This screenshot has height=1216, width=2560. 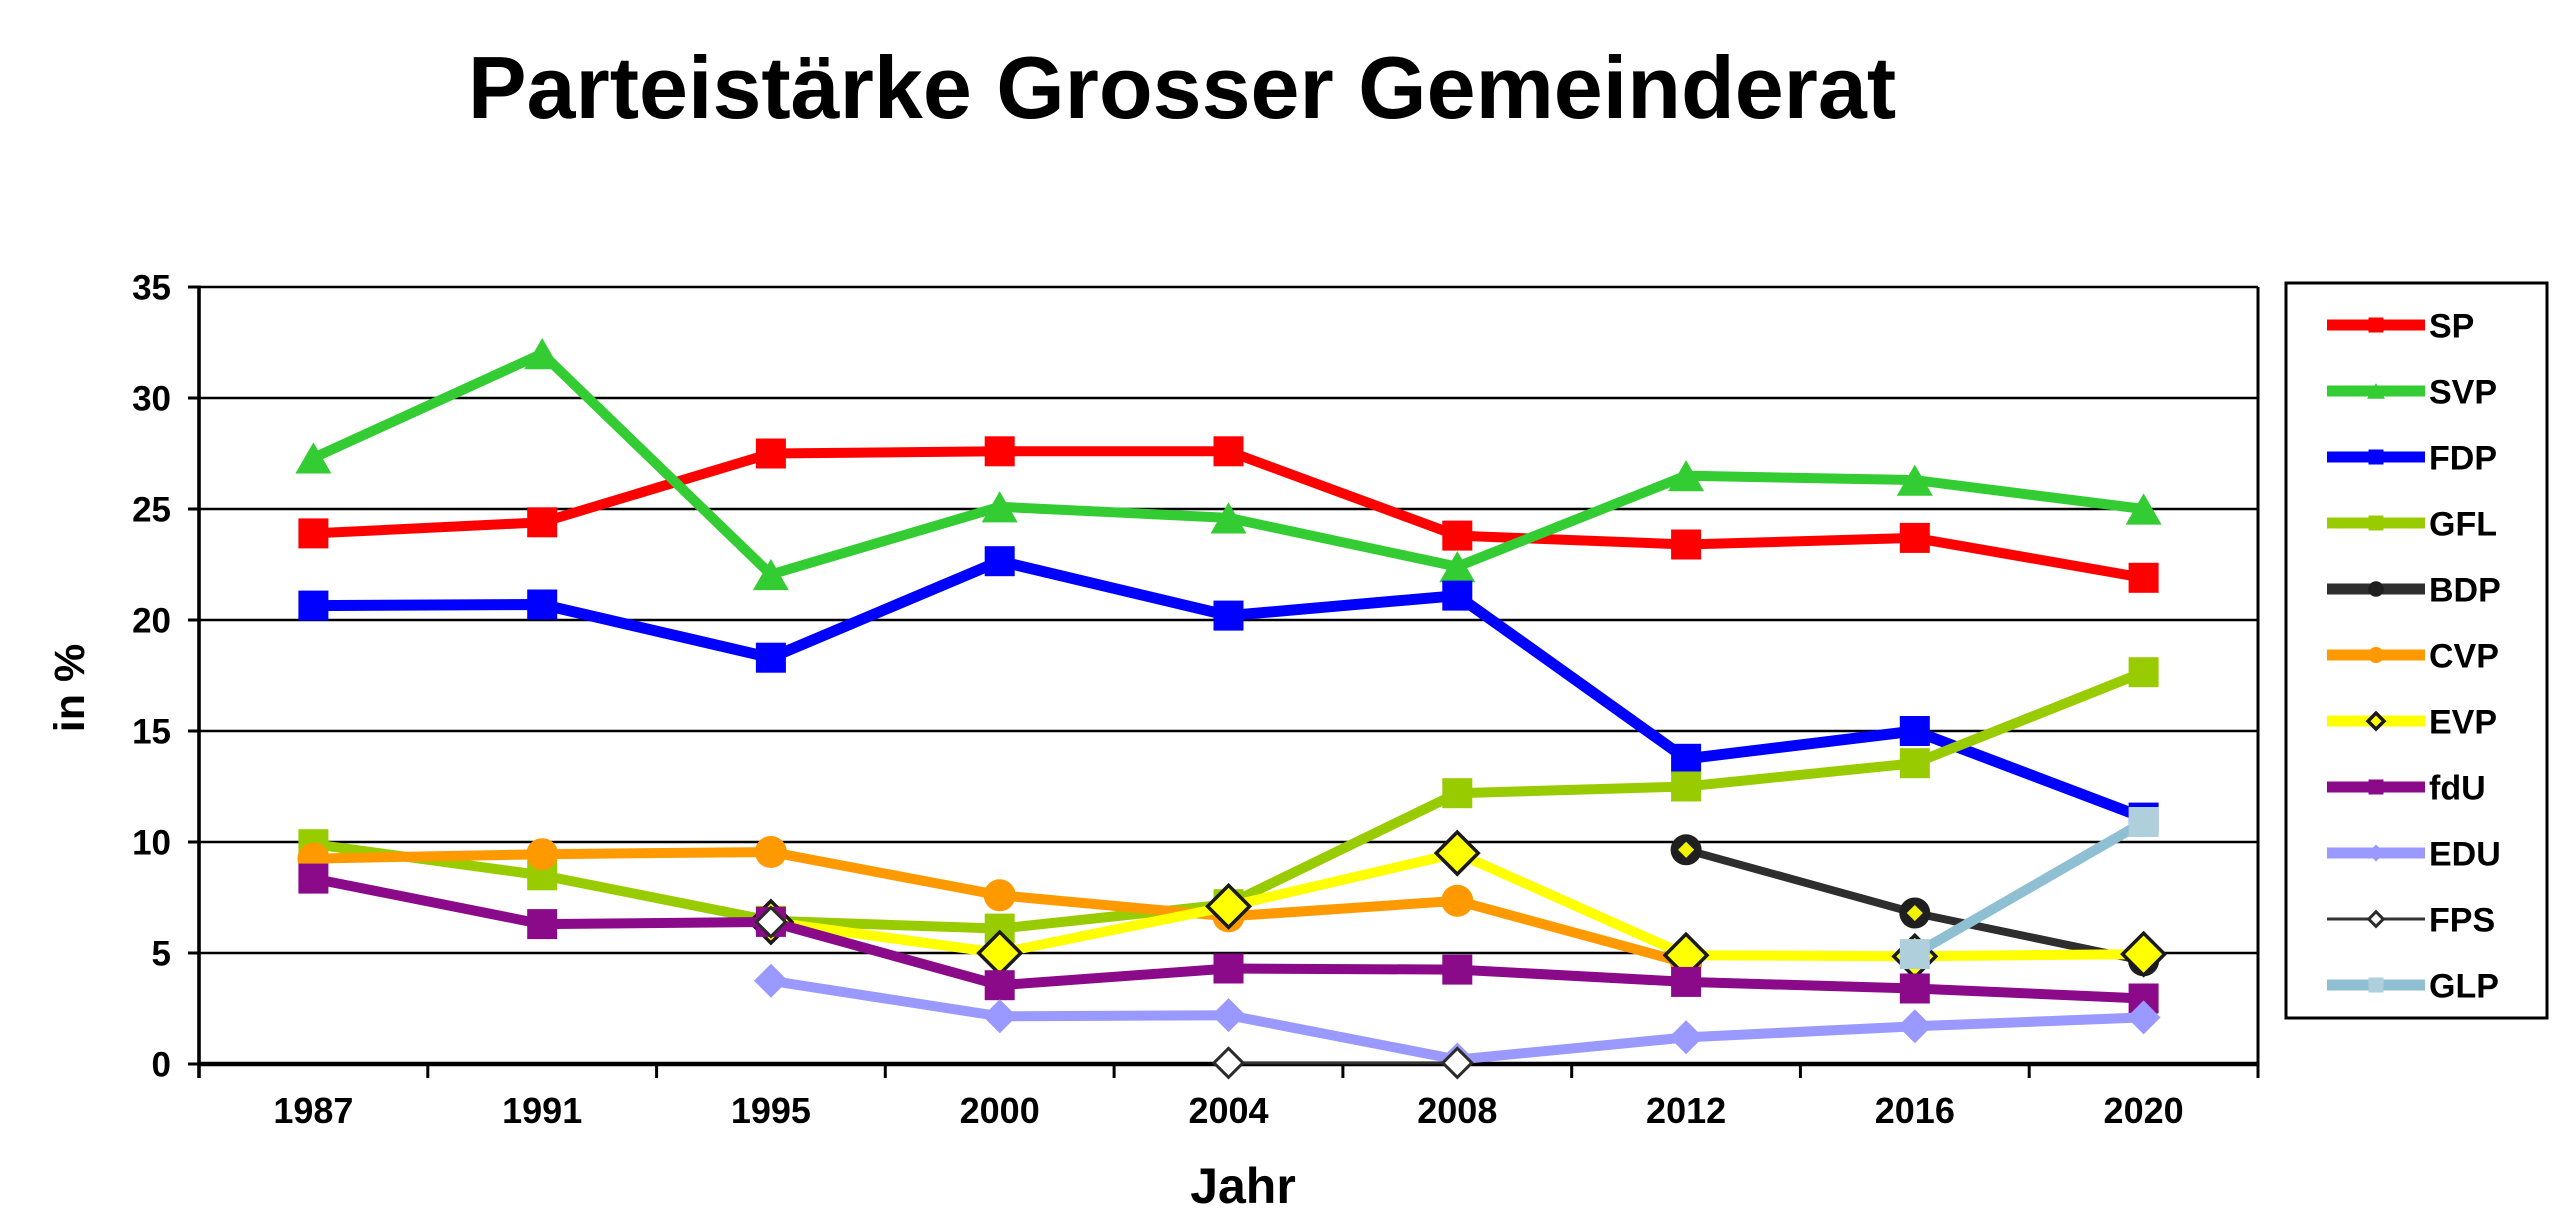 What do you see at coordinates (542, 1110) in the screenshot?
I see `svg-text: 1991` at bounding box center [542, 1110].